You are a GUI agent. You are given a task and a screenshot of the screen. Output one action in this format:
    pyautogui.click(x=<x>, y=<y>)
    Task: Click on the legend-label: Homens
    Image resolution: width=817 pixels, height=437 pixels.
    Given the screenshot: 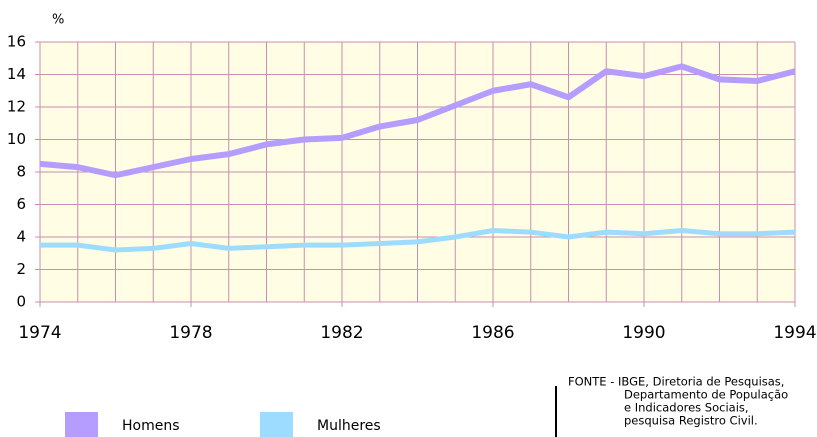 What is the action you would take?
    pyautogui.click(x=151, y=426)
    